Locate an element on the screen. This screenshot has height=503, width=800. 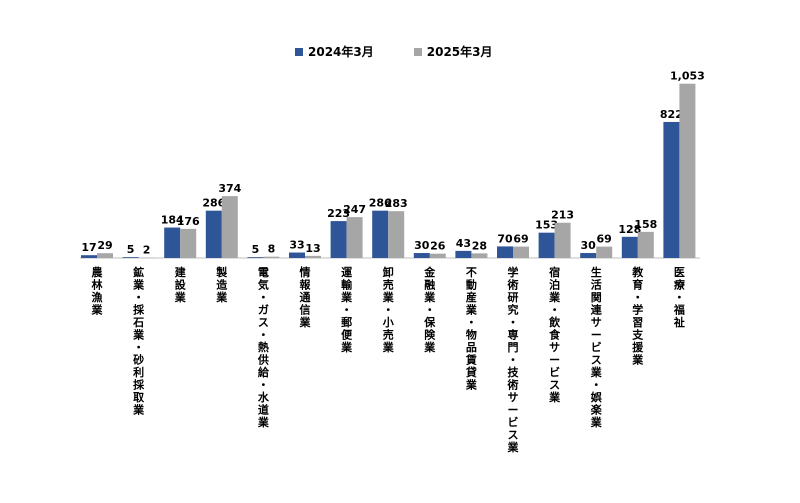
data-label-2024-10: 70 is located at coordinates (505, 238).